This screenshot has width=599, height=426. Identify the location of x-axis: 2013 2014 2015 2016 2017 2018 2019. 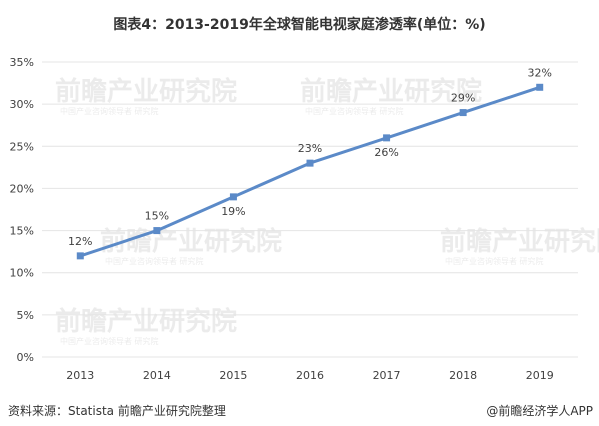
(309, 375).